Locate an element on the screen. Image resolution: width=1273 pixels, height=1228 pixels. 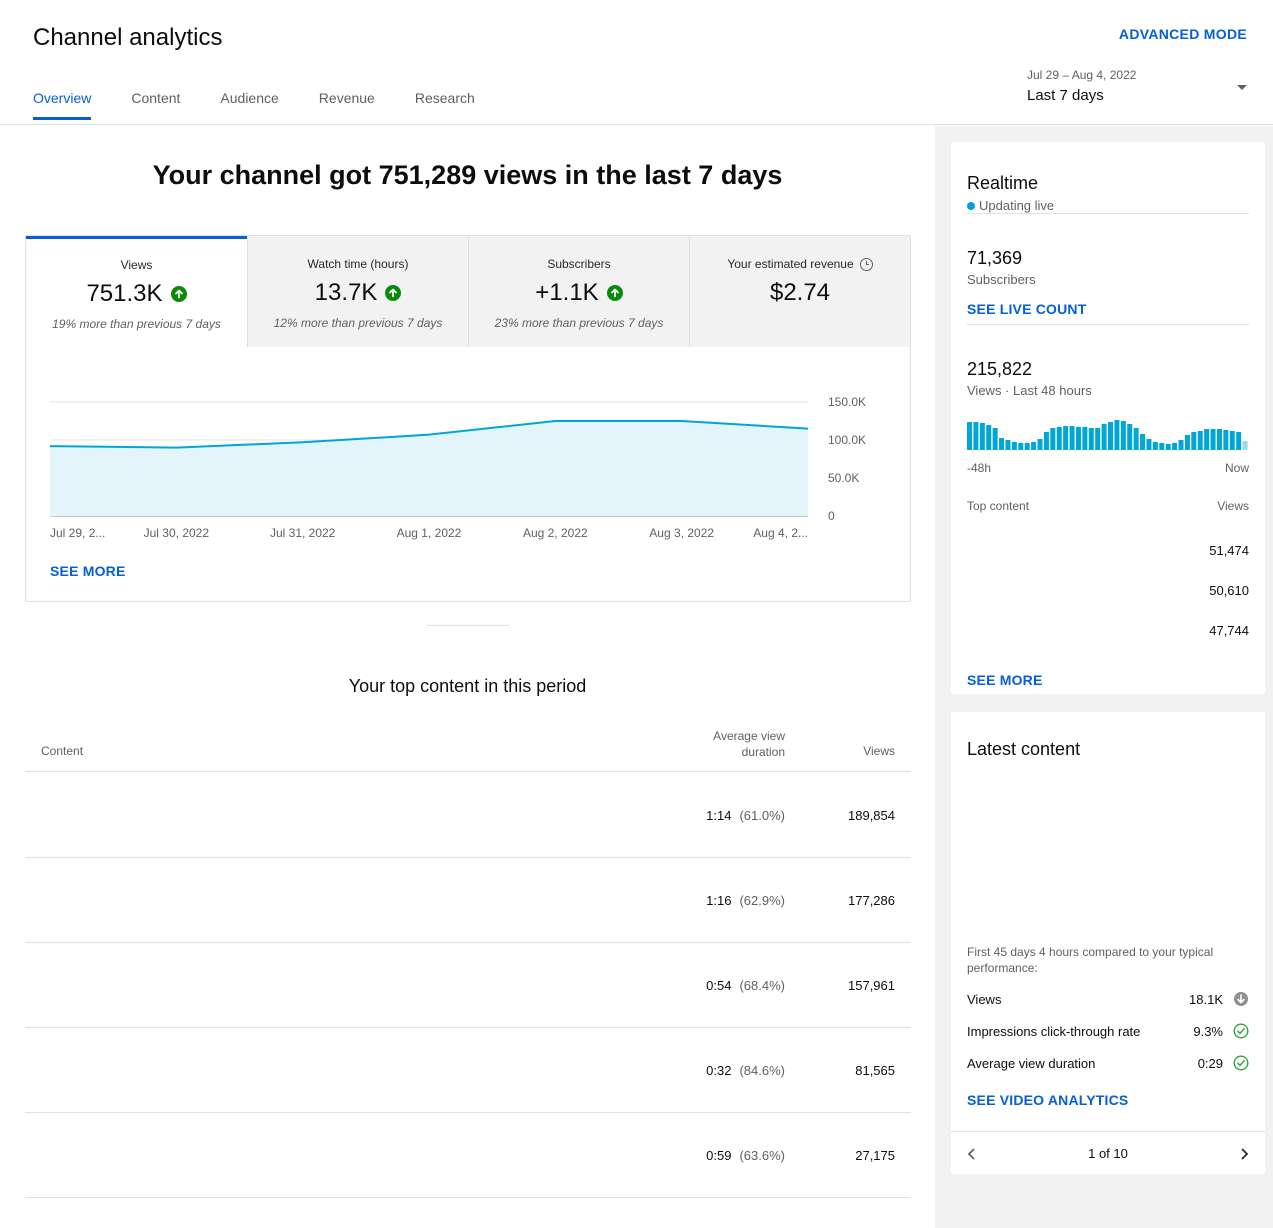
column-header-avd: Average view duration is located at coordinates (749, 744).